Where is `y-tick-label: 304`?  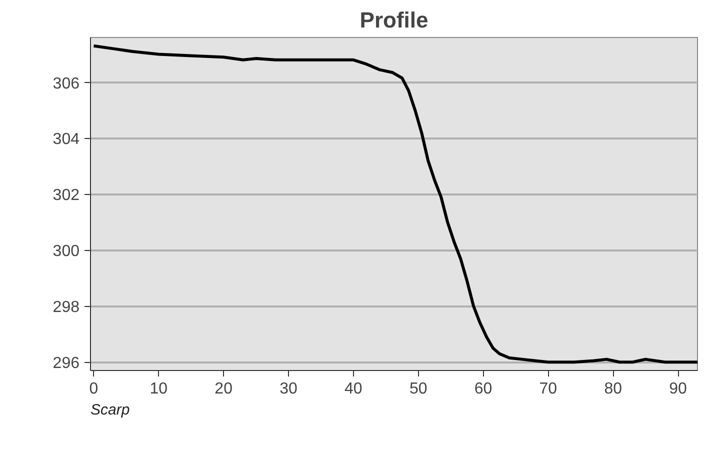 y-tick-label: 304 is located at coordinates (66, 139).